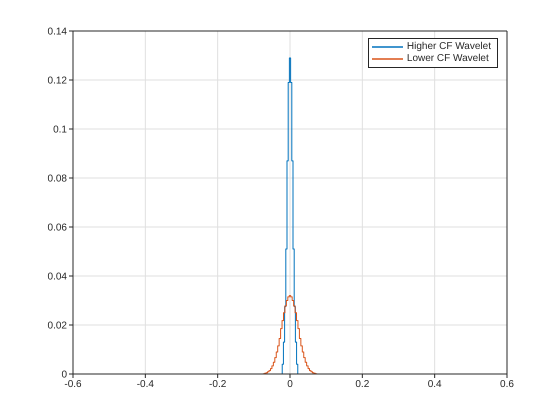  Describe the element at coordinates (73, 384) in the screenshot. I see `x-tick-label: -0.6` at that location.